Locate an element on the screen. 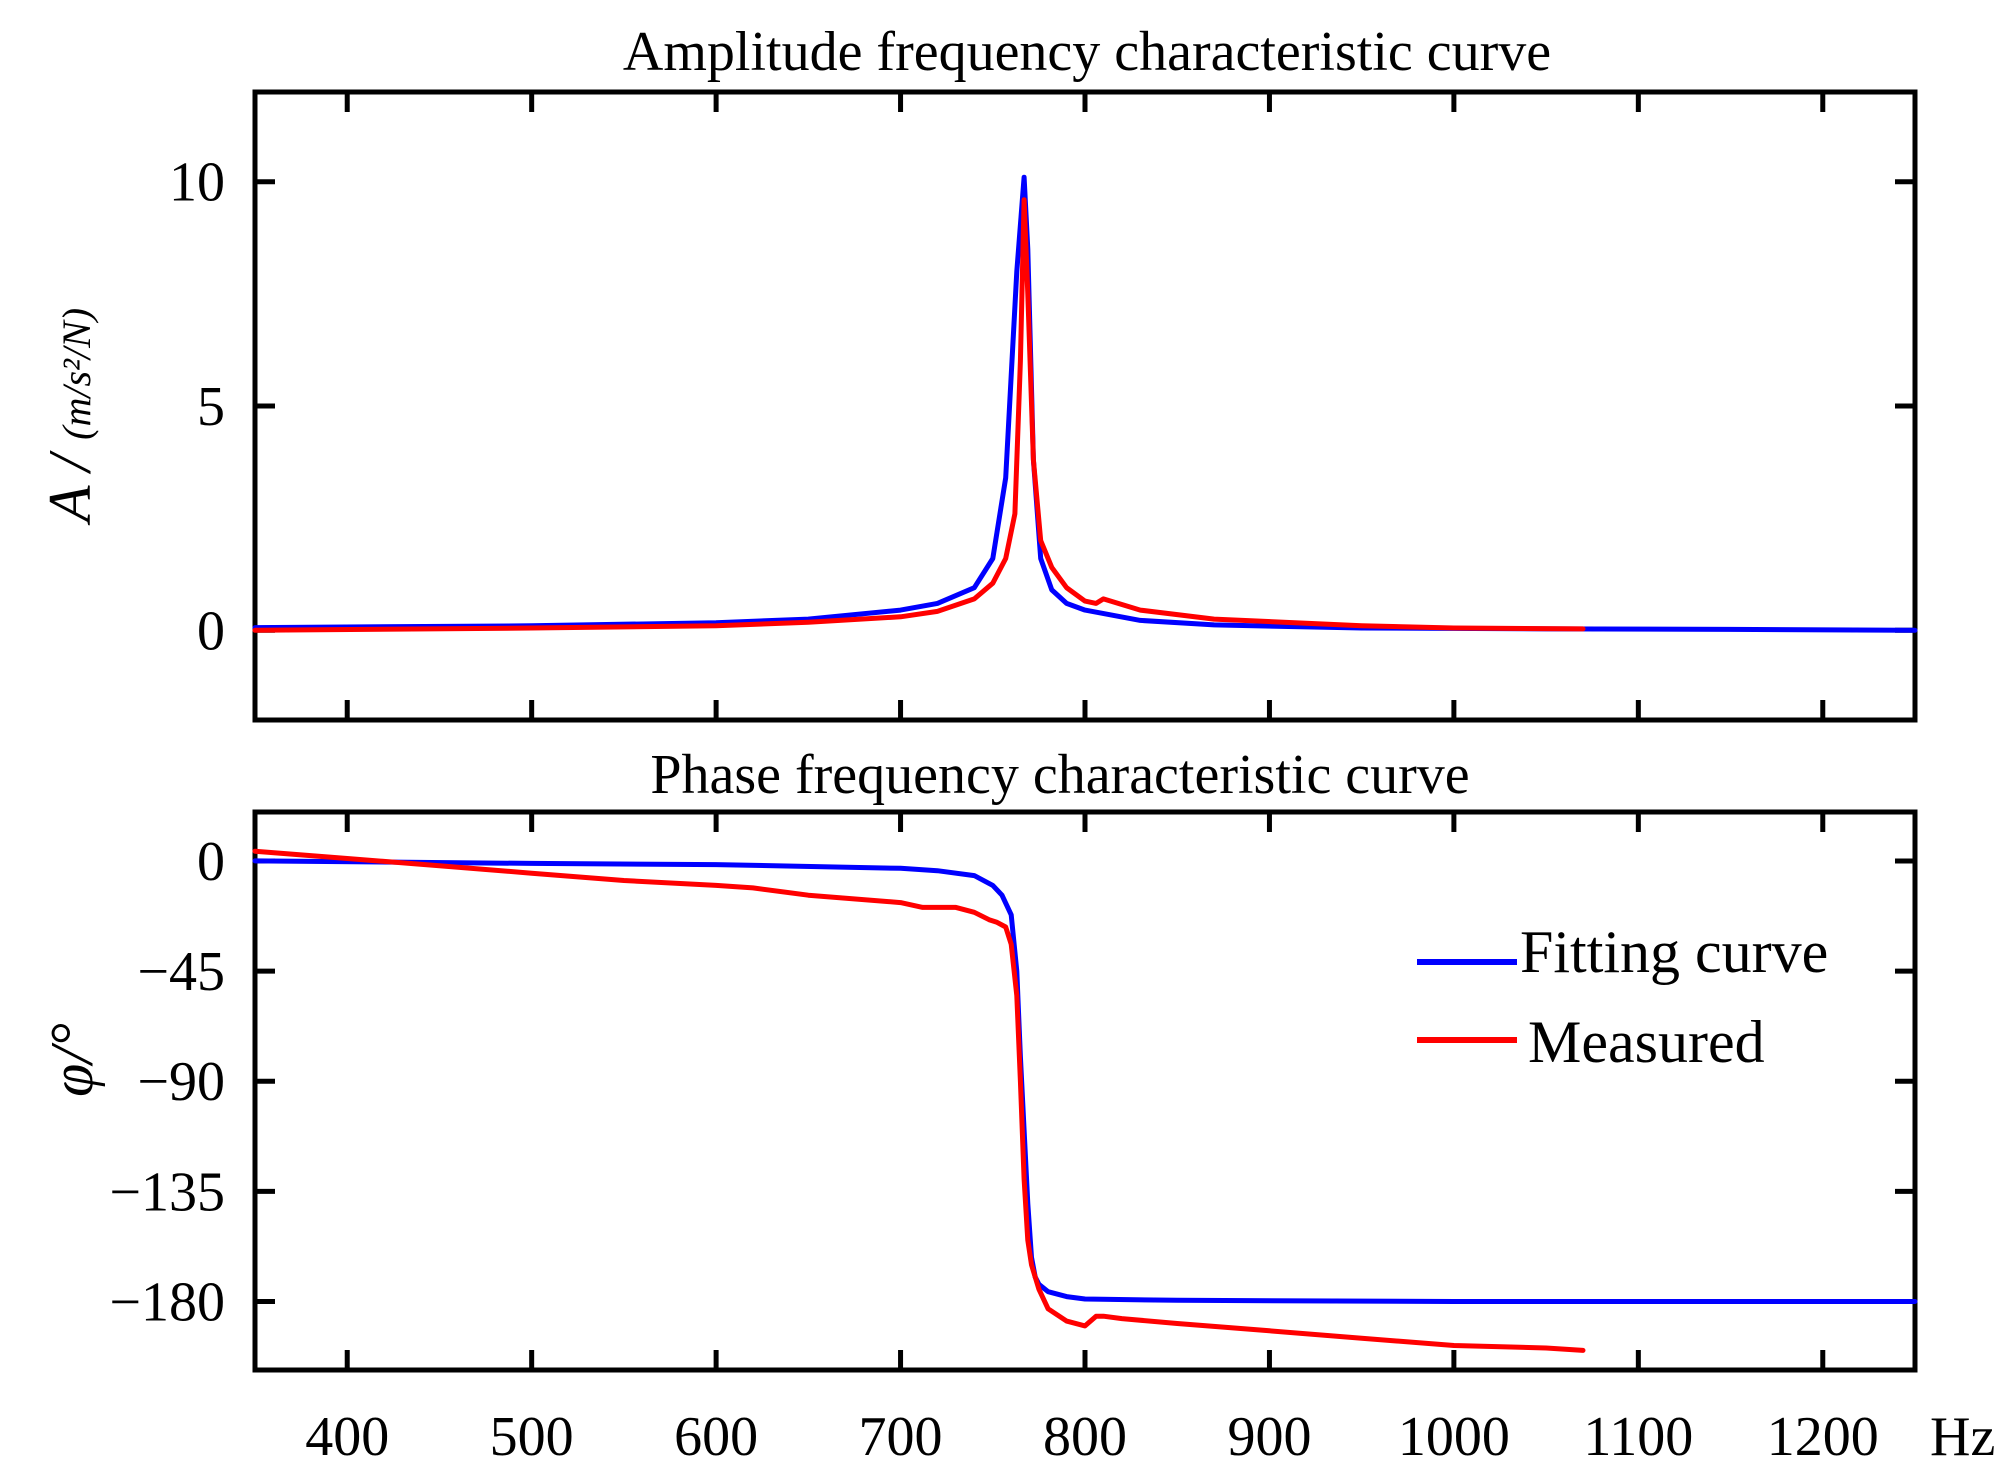  phase-xtick-label: 800 is located at coordinates (1085, 1437).